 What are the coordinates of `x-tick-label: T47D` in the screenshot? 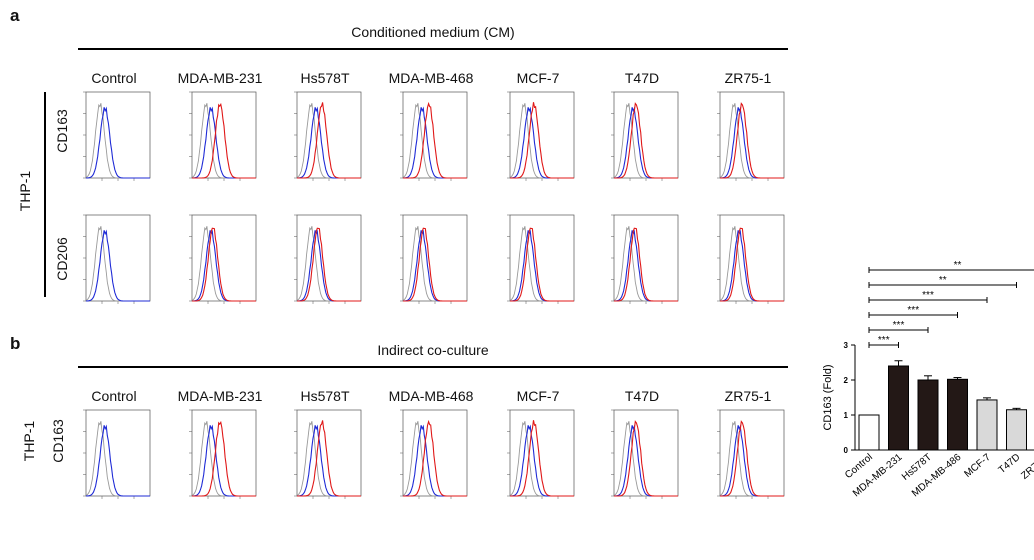 It's located at (1010, 464).